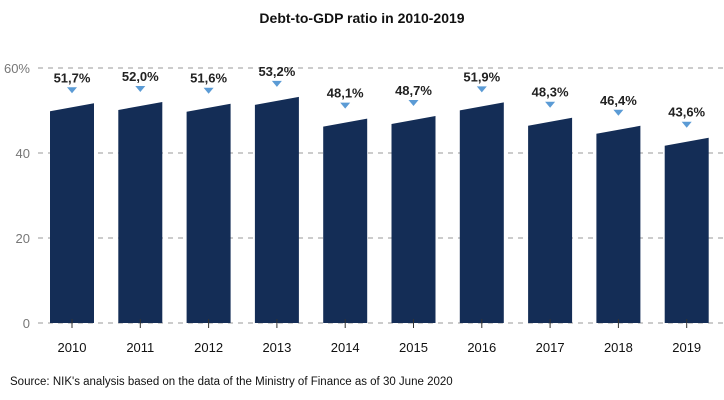 The width and height of the screenshot is (724, 400). Describe the element at coordinates (140, 76) in the screenshot. I see `data-label: 52,0%` at that location.